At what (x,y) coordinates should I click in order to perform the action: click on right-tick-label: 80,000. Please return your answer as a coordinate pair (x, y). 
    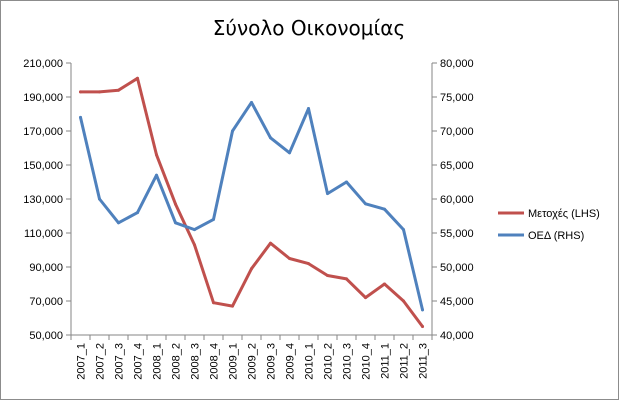
    Looking at the image, I should click on (457, 64).